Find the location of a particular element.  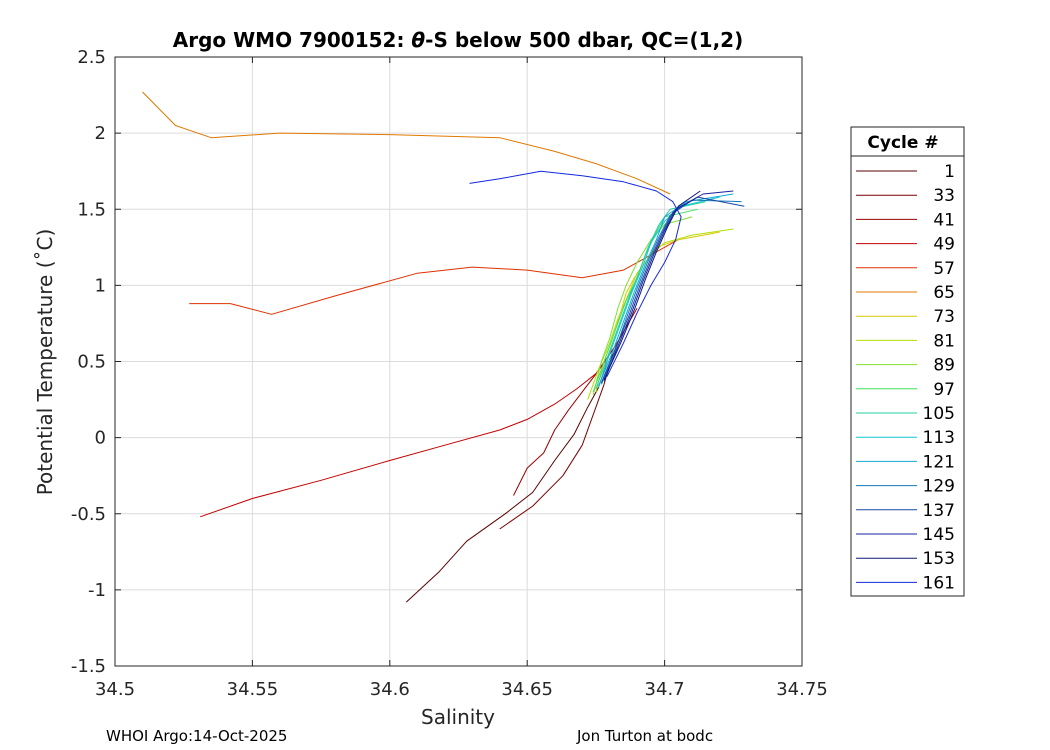

legend-label-cycle-57: 57 is located at coordinates (944, 269).